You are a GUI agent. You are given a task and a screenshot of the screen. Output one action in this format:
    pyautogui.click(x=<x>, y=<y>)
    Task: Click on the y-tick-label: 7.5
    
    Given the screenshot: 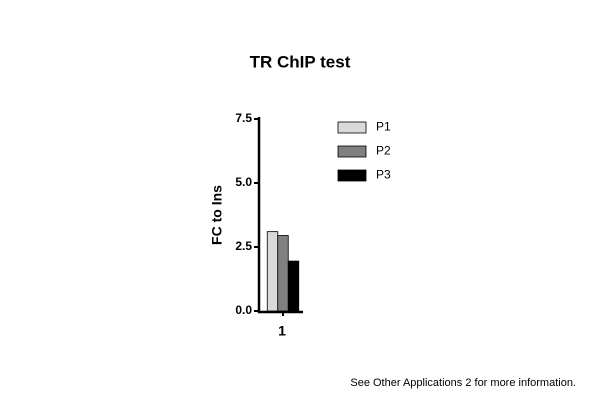 What is the action you would take?
    pyautogui.click(x=243, y=118)
    